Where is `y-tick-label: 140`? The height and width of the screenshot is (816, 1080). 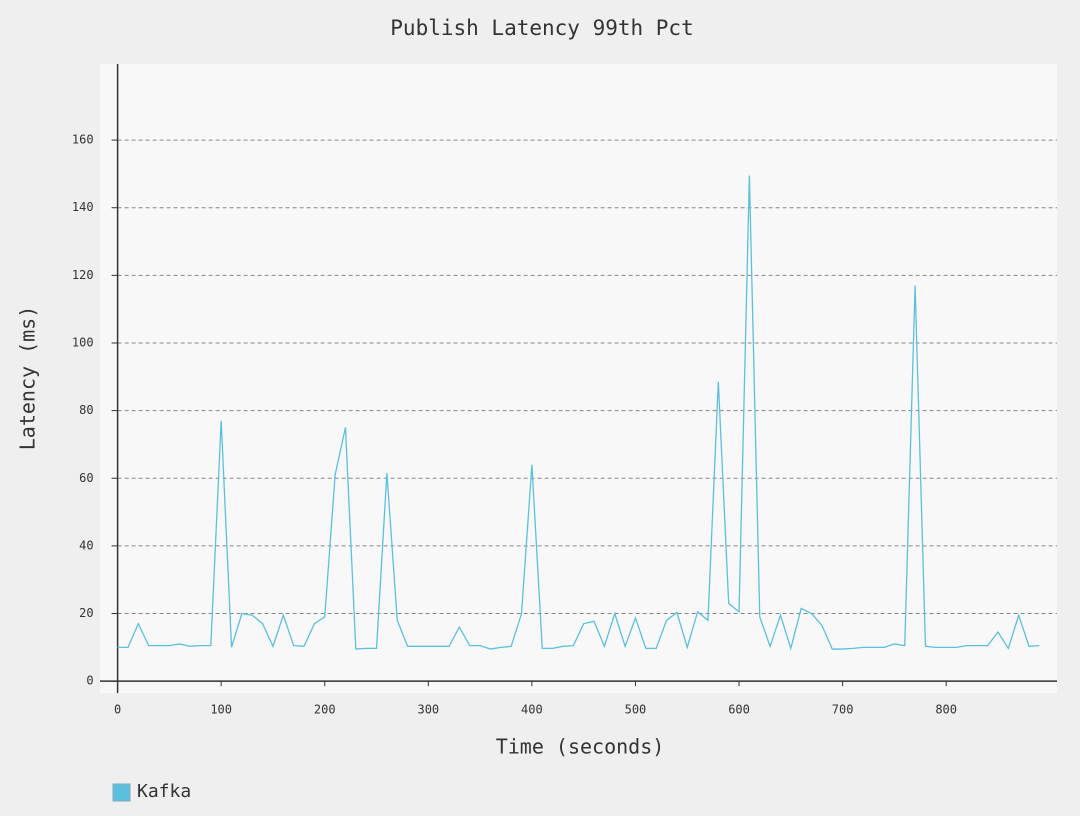 y-tick-label: 140 is located at coordinates (83, 207).